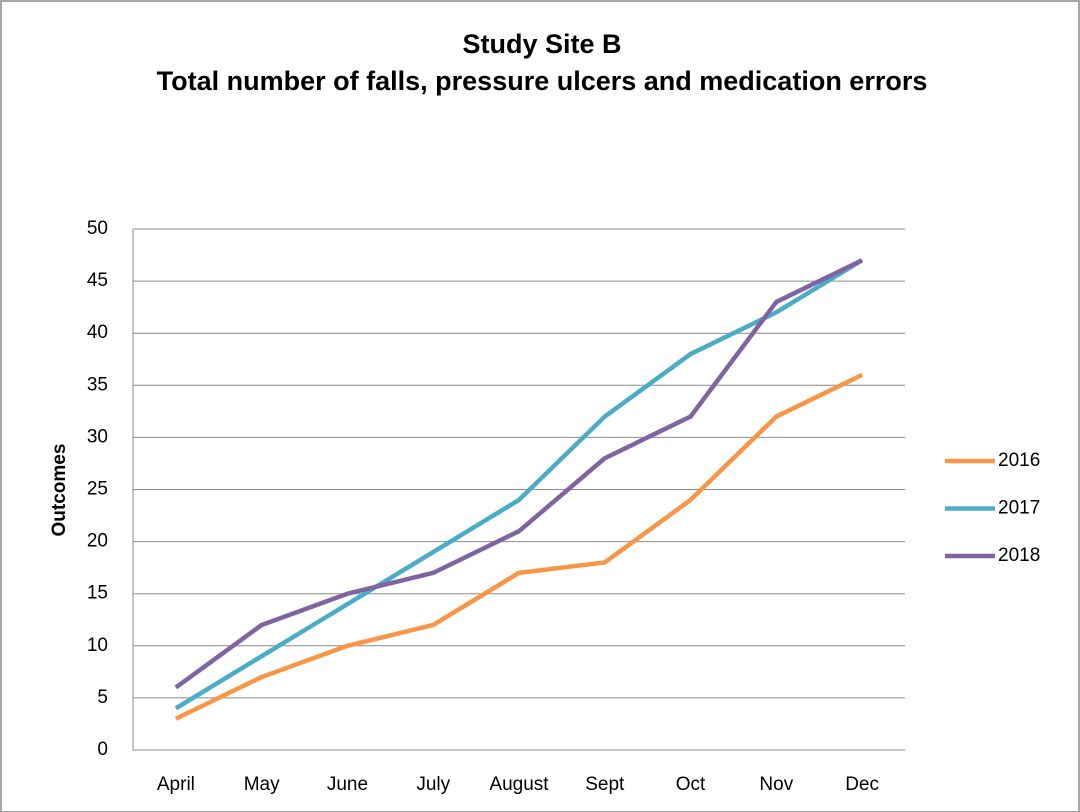 The height and width of the screenshot is (812, 1080). I want to click on y-tick-label: 30, so click(97, 436).